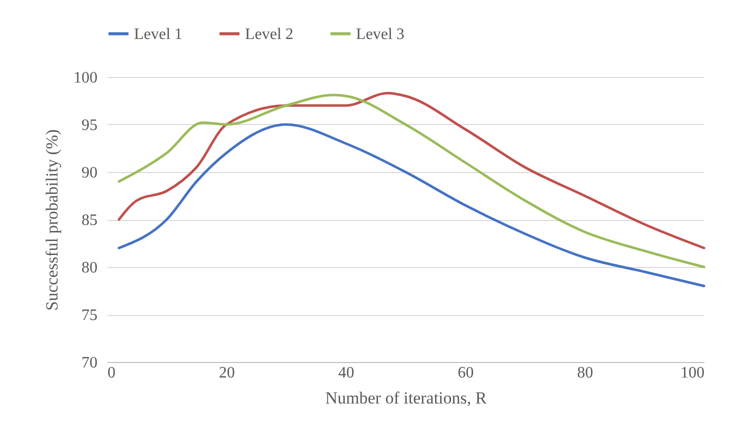 This screenshot has height=447, width=732. Describe the element at coordinates (90, 125) in the screenshot. I see `y-tick-label: 95` at that location.